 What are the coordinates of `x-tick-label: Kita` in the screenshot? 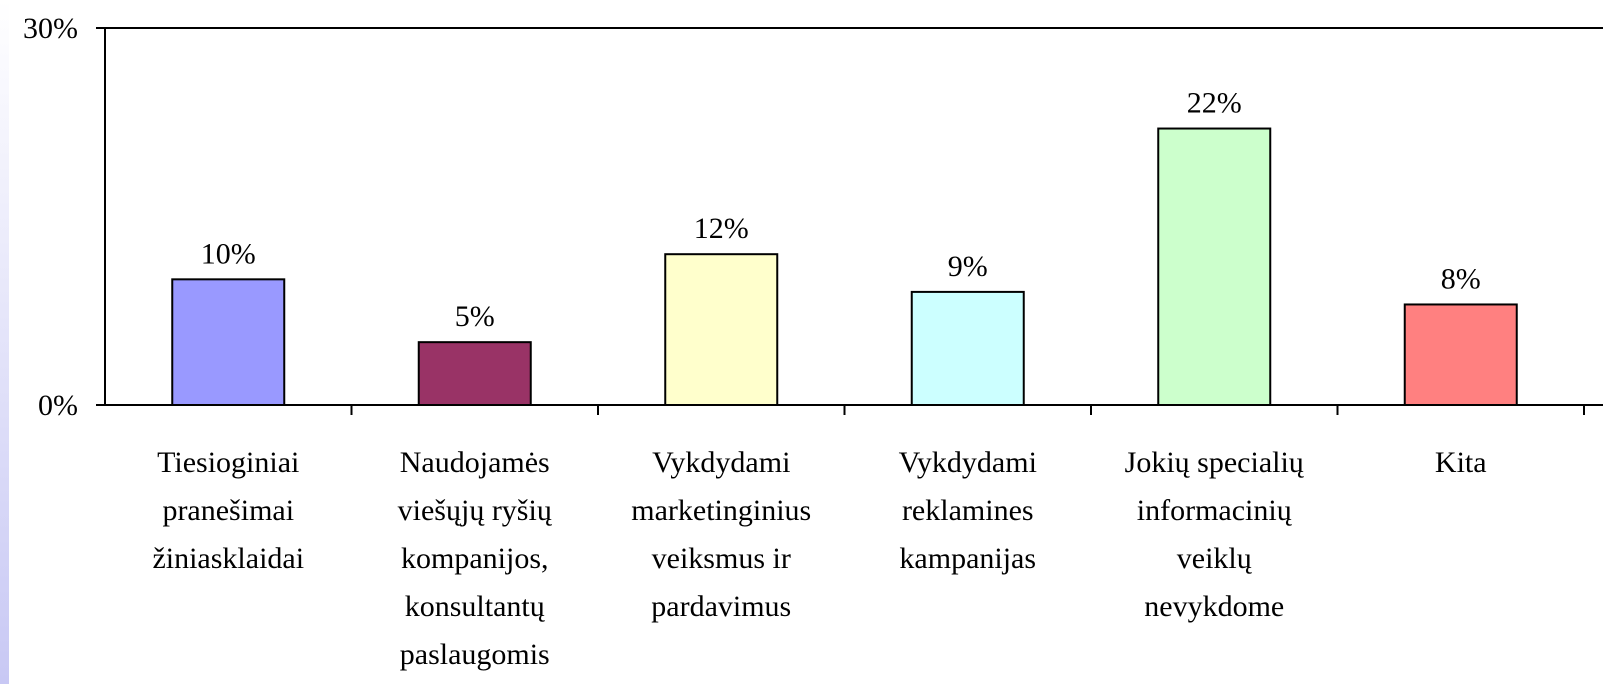 It's located at (1461, 462).